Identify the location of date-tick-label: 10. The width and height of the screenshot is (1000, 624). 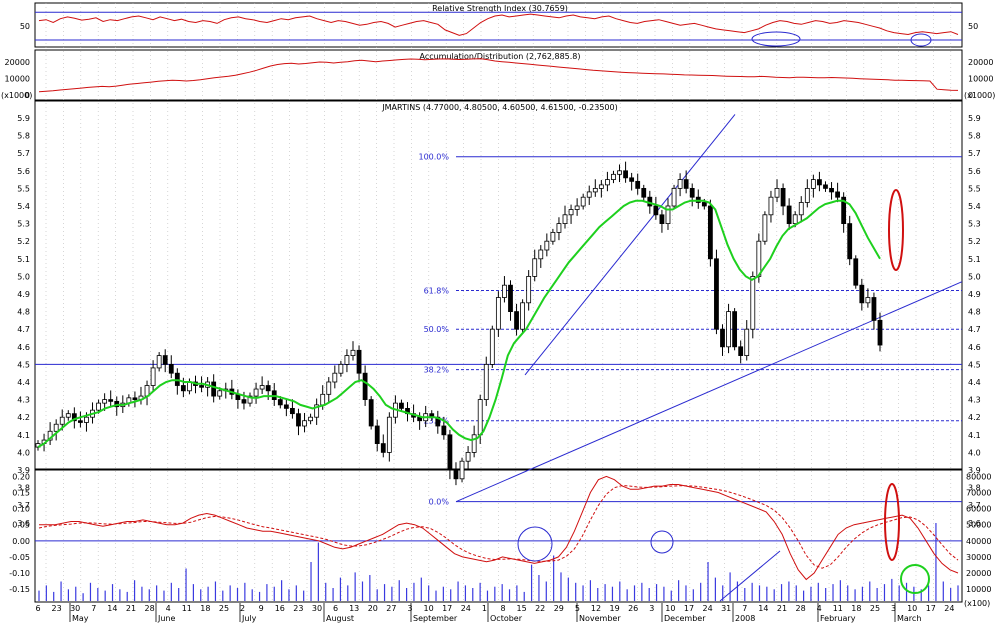
(912, 608).